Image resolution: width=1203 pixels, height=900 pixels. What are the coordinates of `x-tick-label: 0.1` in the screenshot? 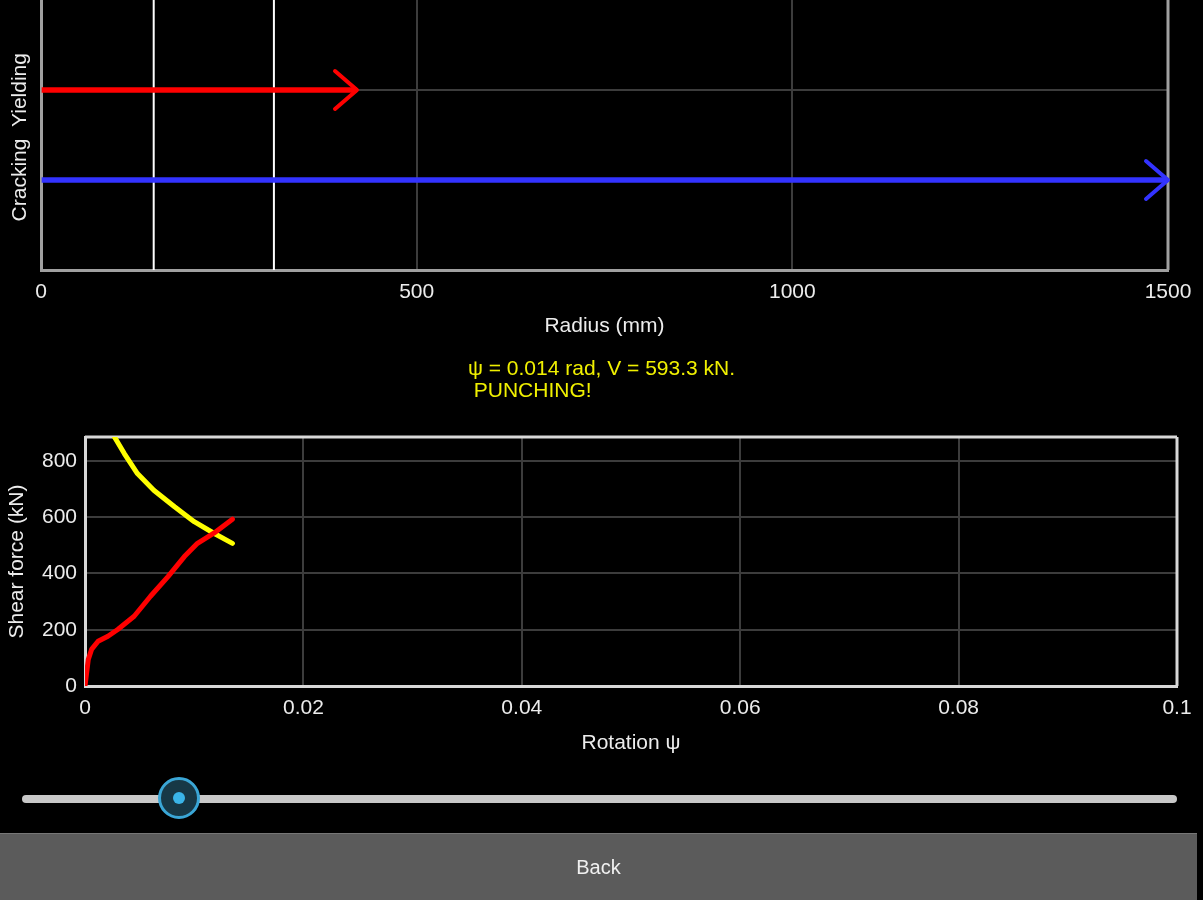 It's located at (1177, 707).